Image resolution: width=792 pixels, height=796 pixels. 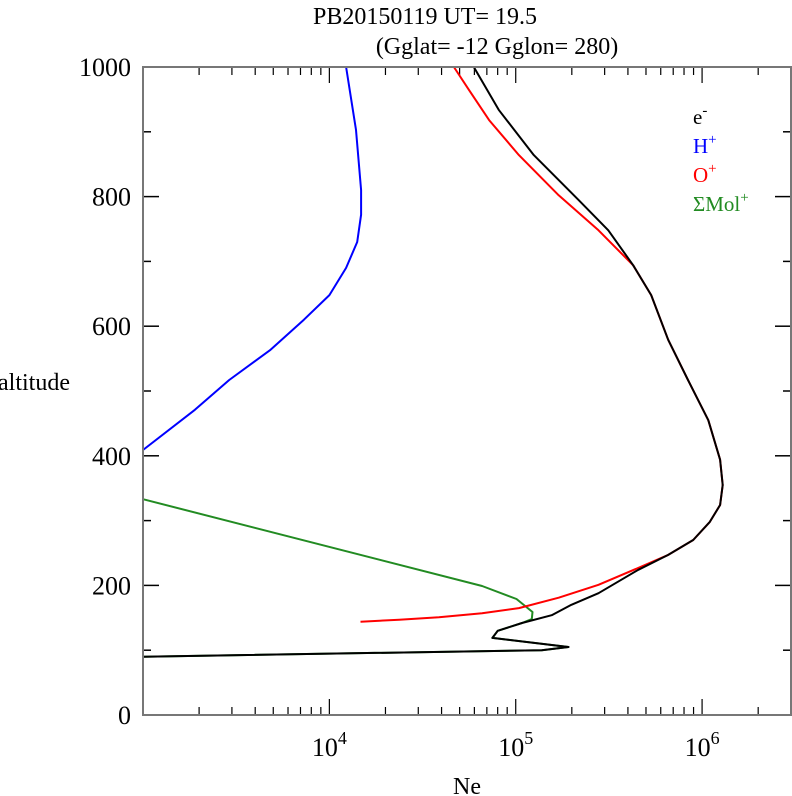 What do you see at coordinates (467, 785) in the screenshot?
I see `x-axis-label: Ne` at bounding box center [467, 785].